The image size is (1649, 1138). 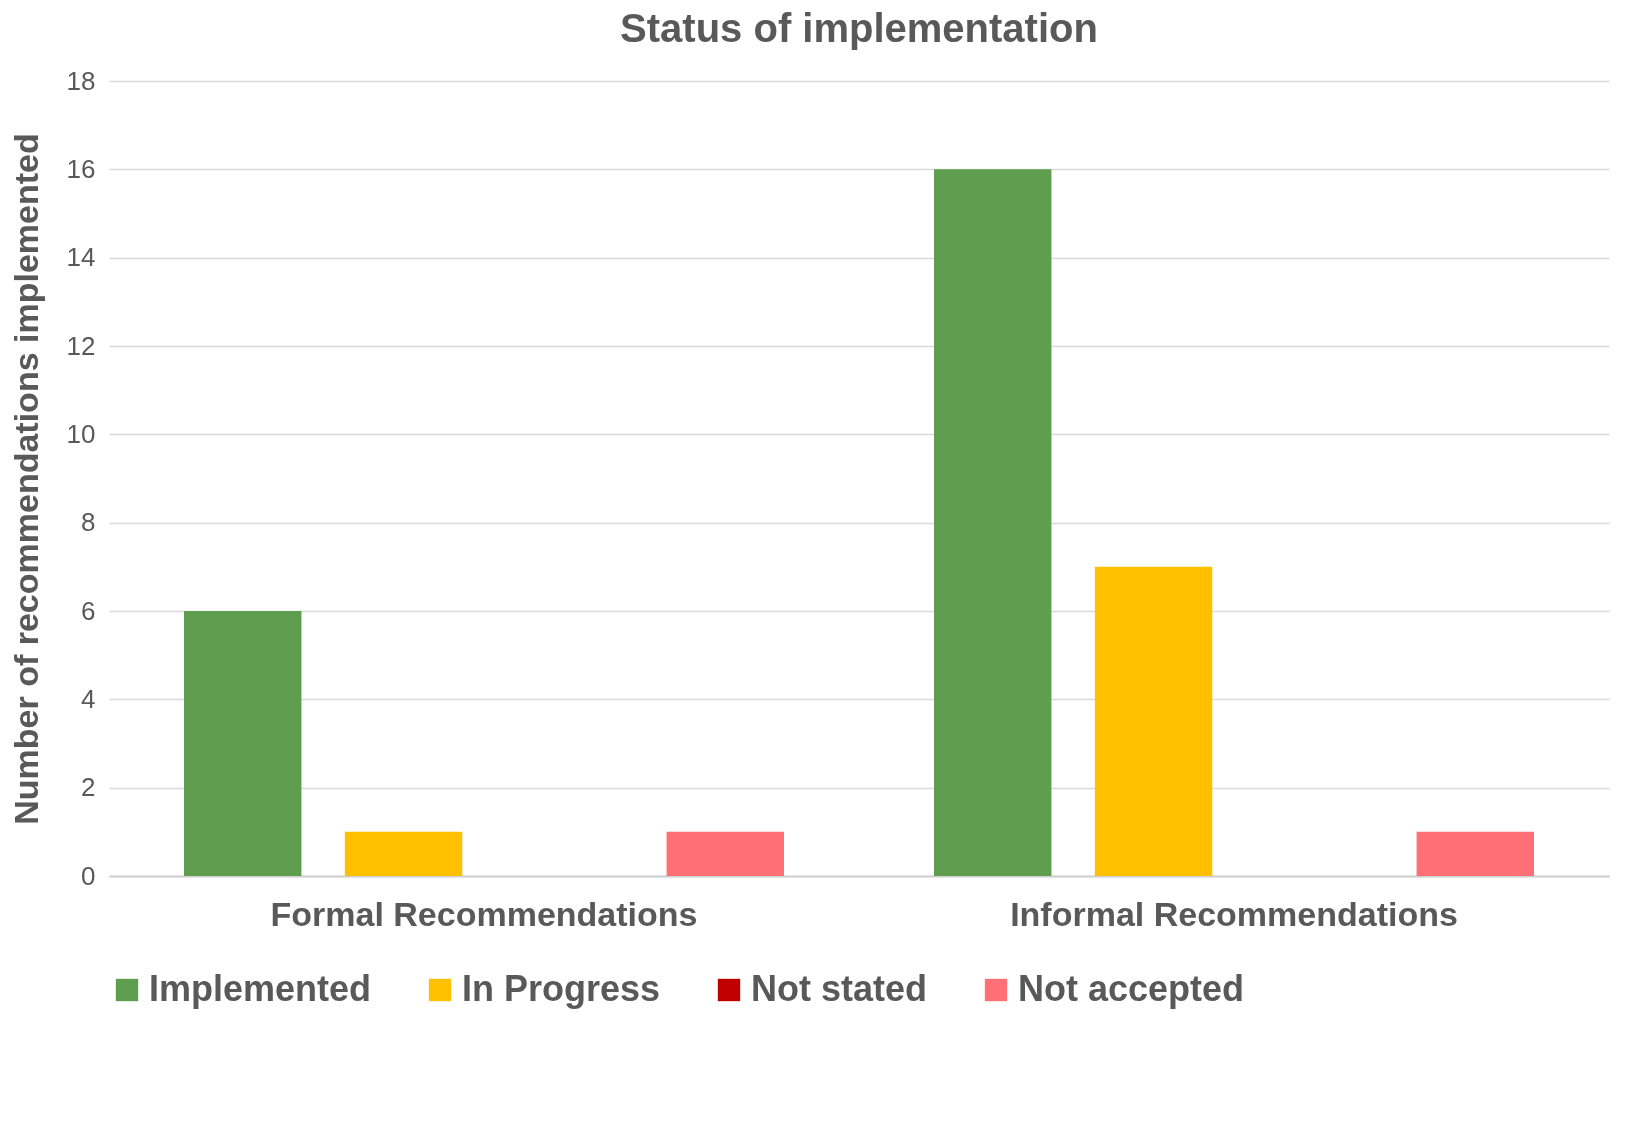 What do you see at coordinates (81, 433) in the screenshot?
I see `y-tick-label: 10` at bounding box center [81, 433].